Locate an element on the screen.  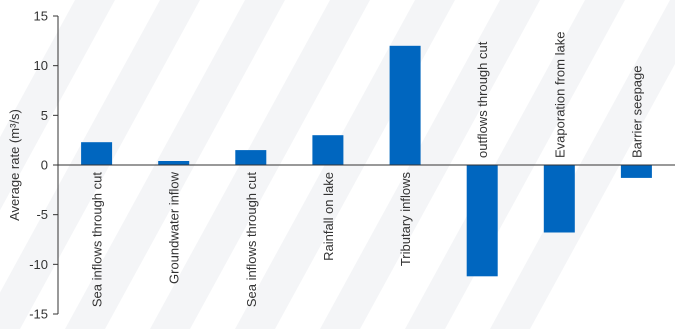
y-tick-label: 5 is located at coordinates (44, 115).